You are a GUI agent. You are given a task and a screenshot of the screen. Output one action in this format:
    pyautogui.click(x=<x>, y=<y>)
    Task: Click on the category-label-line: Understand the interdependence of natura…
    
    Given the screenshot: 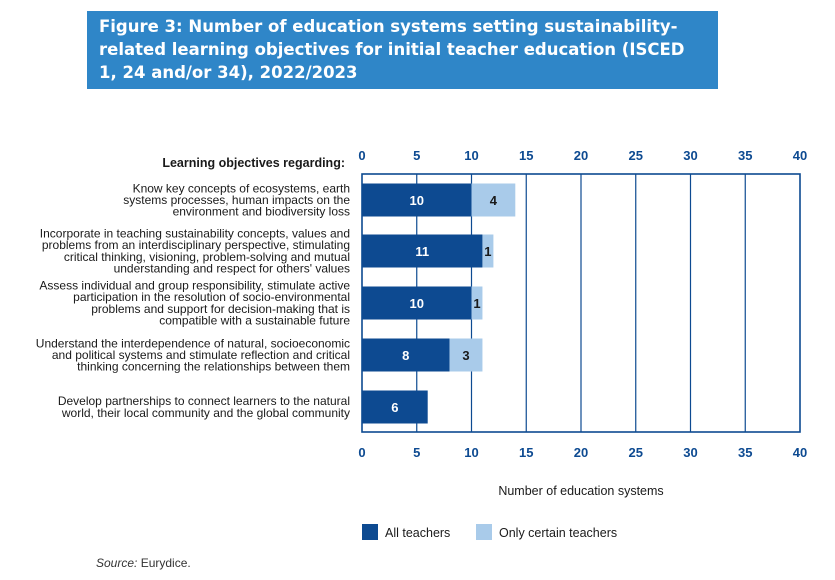 What is the action you would take?
    pyautogui.click(x=193, y=343)
    